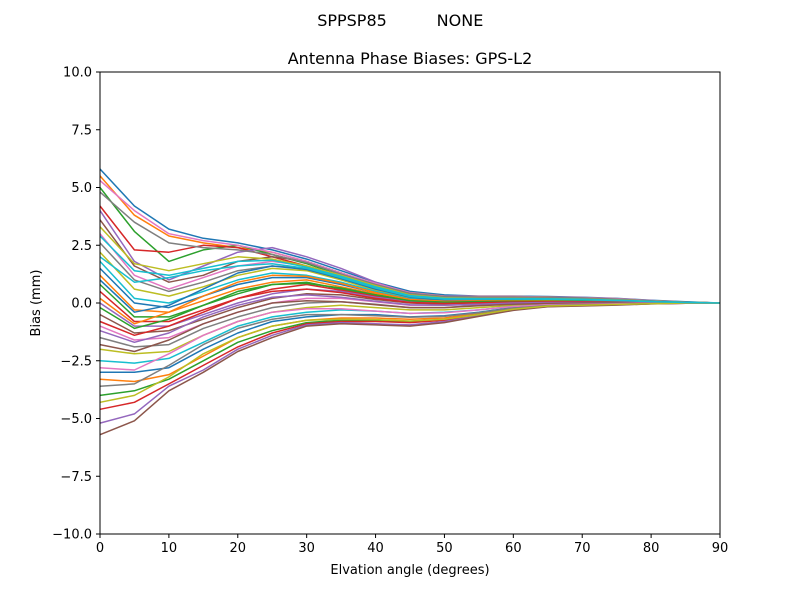 The image size is (800, 600). I want to click on x-tick-label: 10, so click(169, 548).